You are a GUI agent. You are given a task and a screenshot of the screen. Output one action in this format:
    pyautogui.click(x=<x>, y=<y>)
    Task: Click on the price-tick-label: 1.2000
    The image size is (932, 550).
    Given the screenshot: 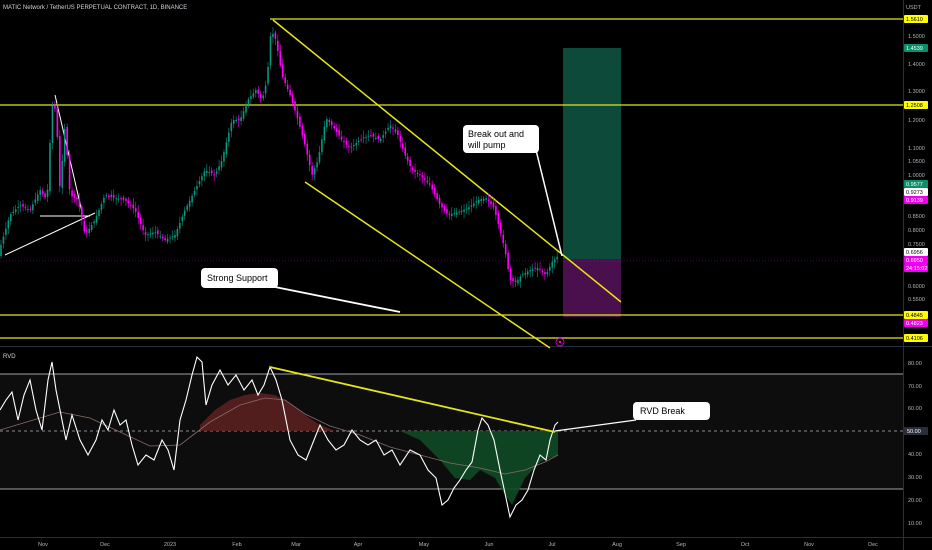 What is the action you would take?
    pyautogui.click(x=916, y=121)
    